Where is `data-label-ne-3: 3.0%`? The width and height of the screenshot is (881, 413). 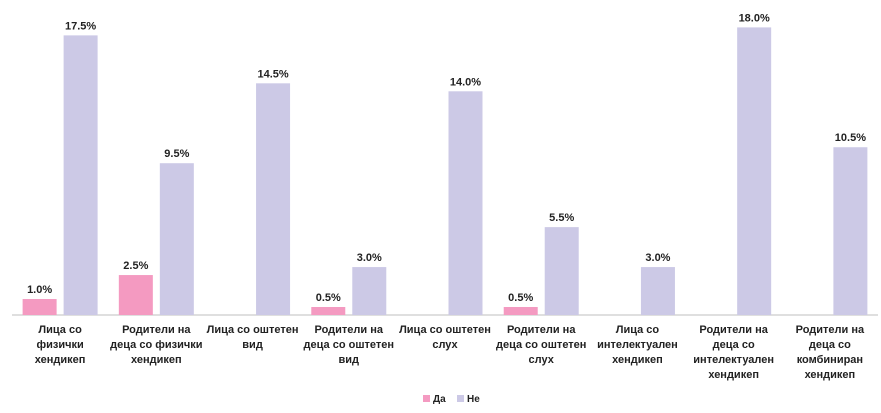
data-label-ne-3: 3.0% is located at coordinates (369, 258).